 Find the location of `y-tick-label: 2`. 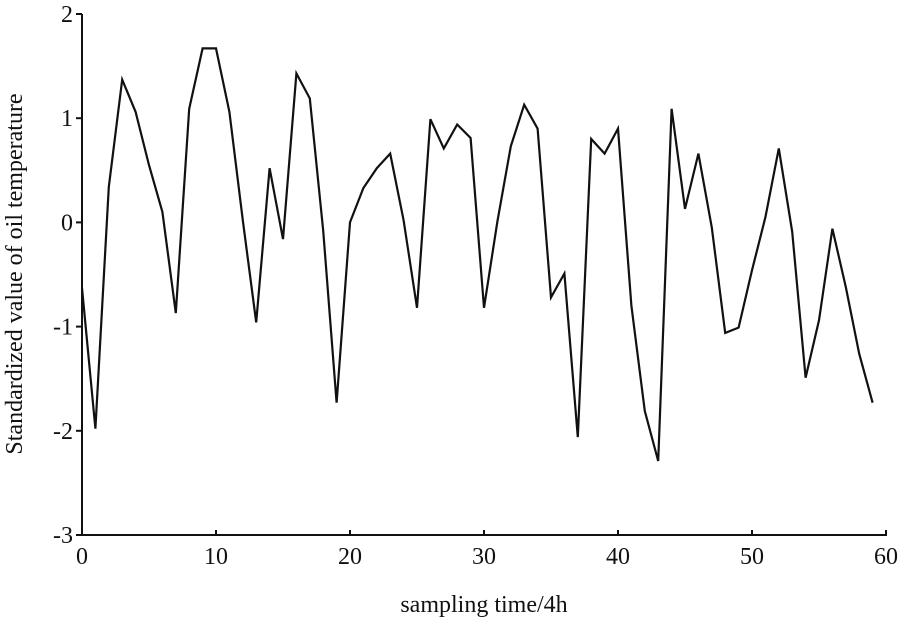

y-tick-label: 2 is located at coordinates (67, 15).